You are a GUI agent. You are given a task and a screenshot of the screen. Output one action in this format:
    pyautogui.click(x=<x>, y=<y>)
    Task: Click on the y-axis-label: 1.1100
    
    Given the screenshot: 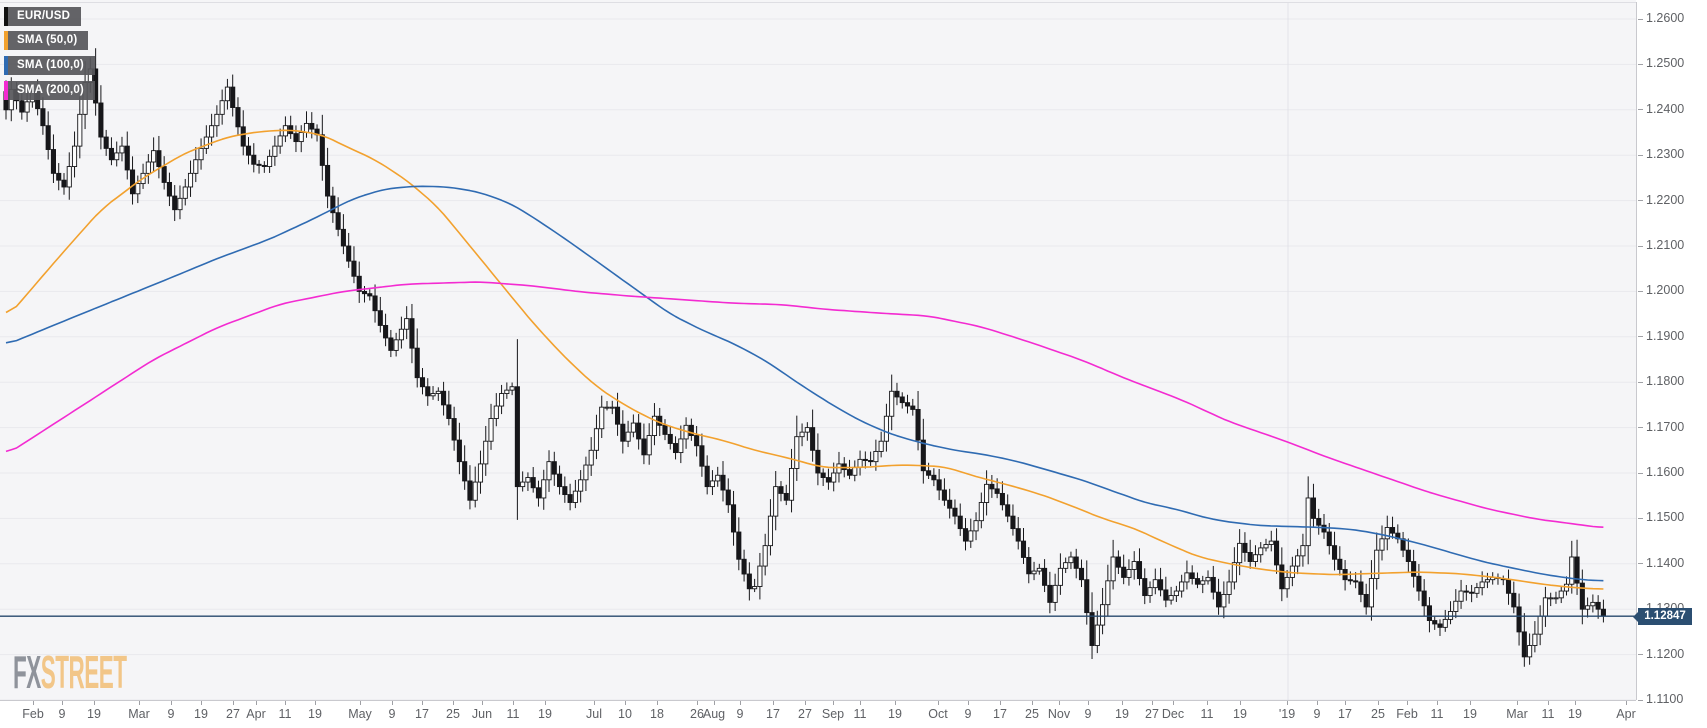 What is the action you would take?
    pyautogui.click(x=1665, y=699)
    